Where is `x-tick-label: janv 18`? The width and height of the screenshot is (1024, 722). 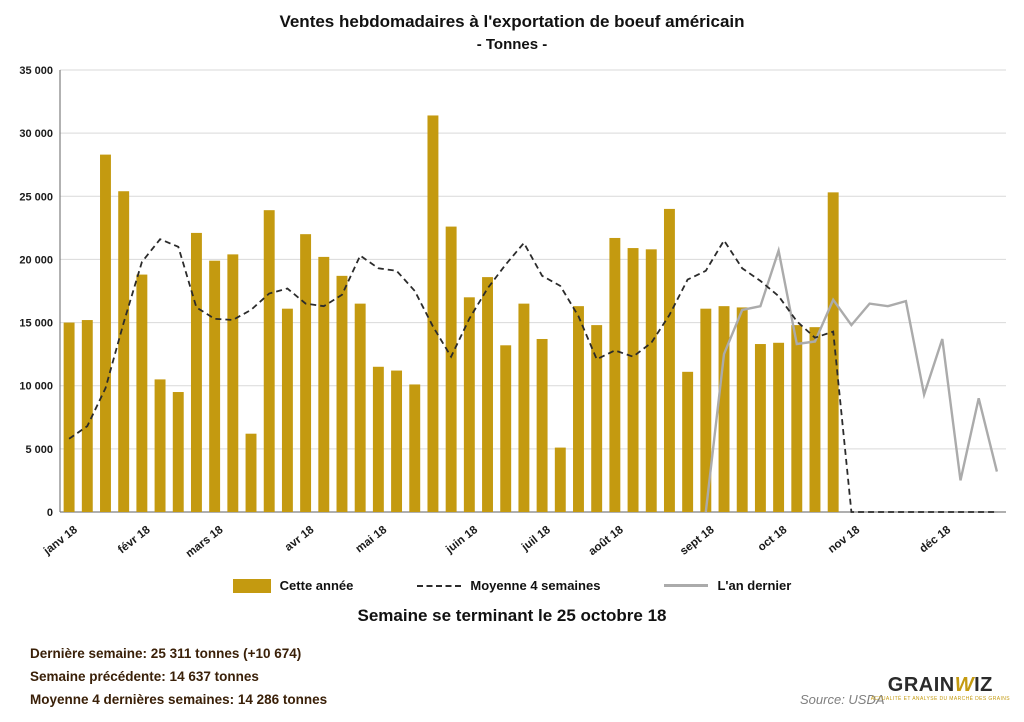
x-tick-label: janv 18 is located at coordinates (60, 541).